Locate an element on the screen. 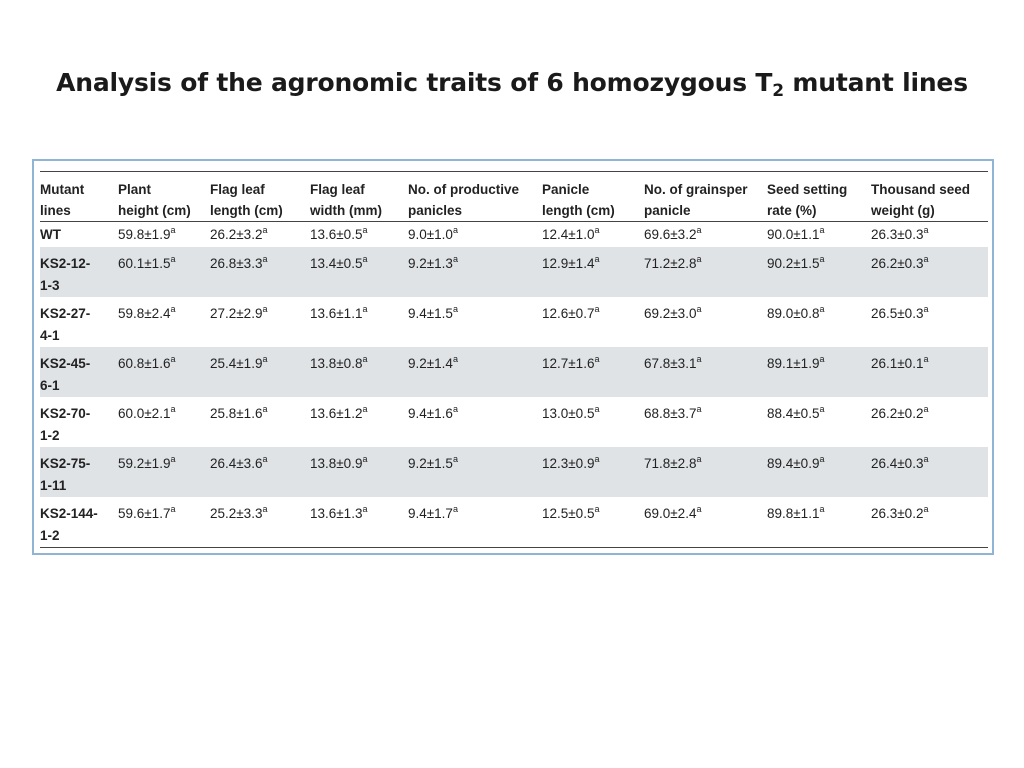  trait-value: 67.8±3.1 is located at coordinates (670, 363).